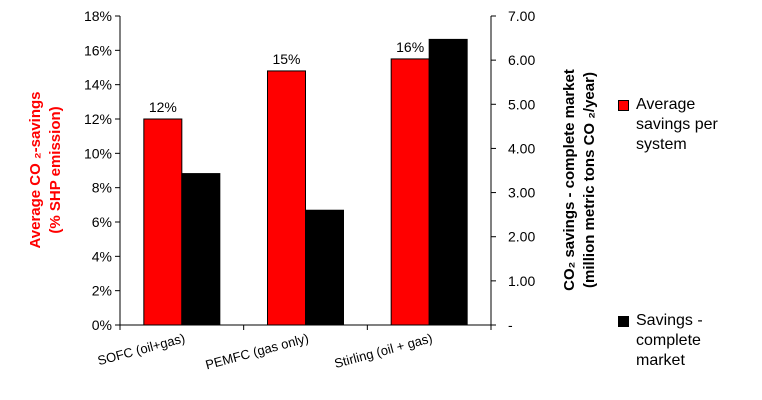 The width and height of the screenshot is (762, 400). I want to click on legend-label-complete-market: Savings - complete market, so click(696, 341).